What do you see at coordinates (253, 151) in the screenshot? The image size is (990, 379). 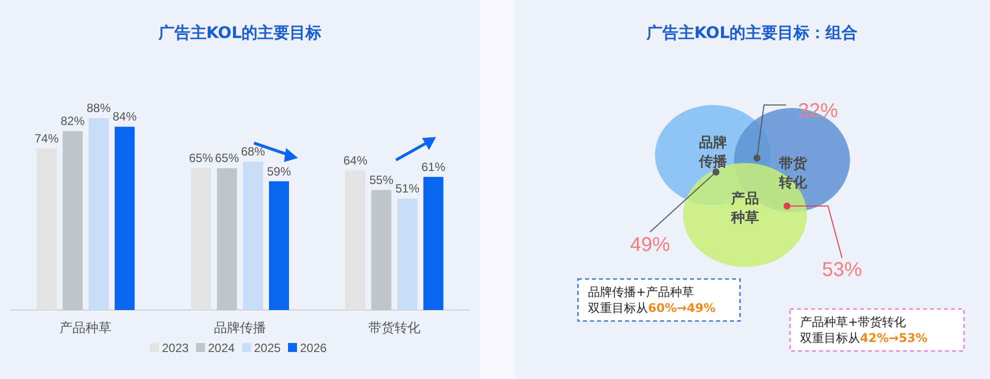 I see `data-label: 68%` at bounding box center [253, 151].